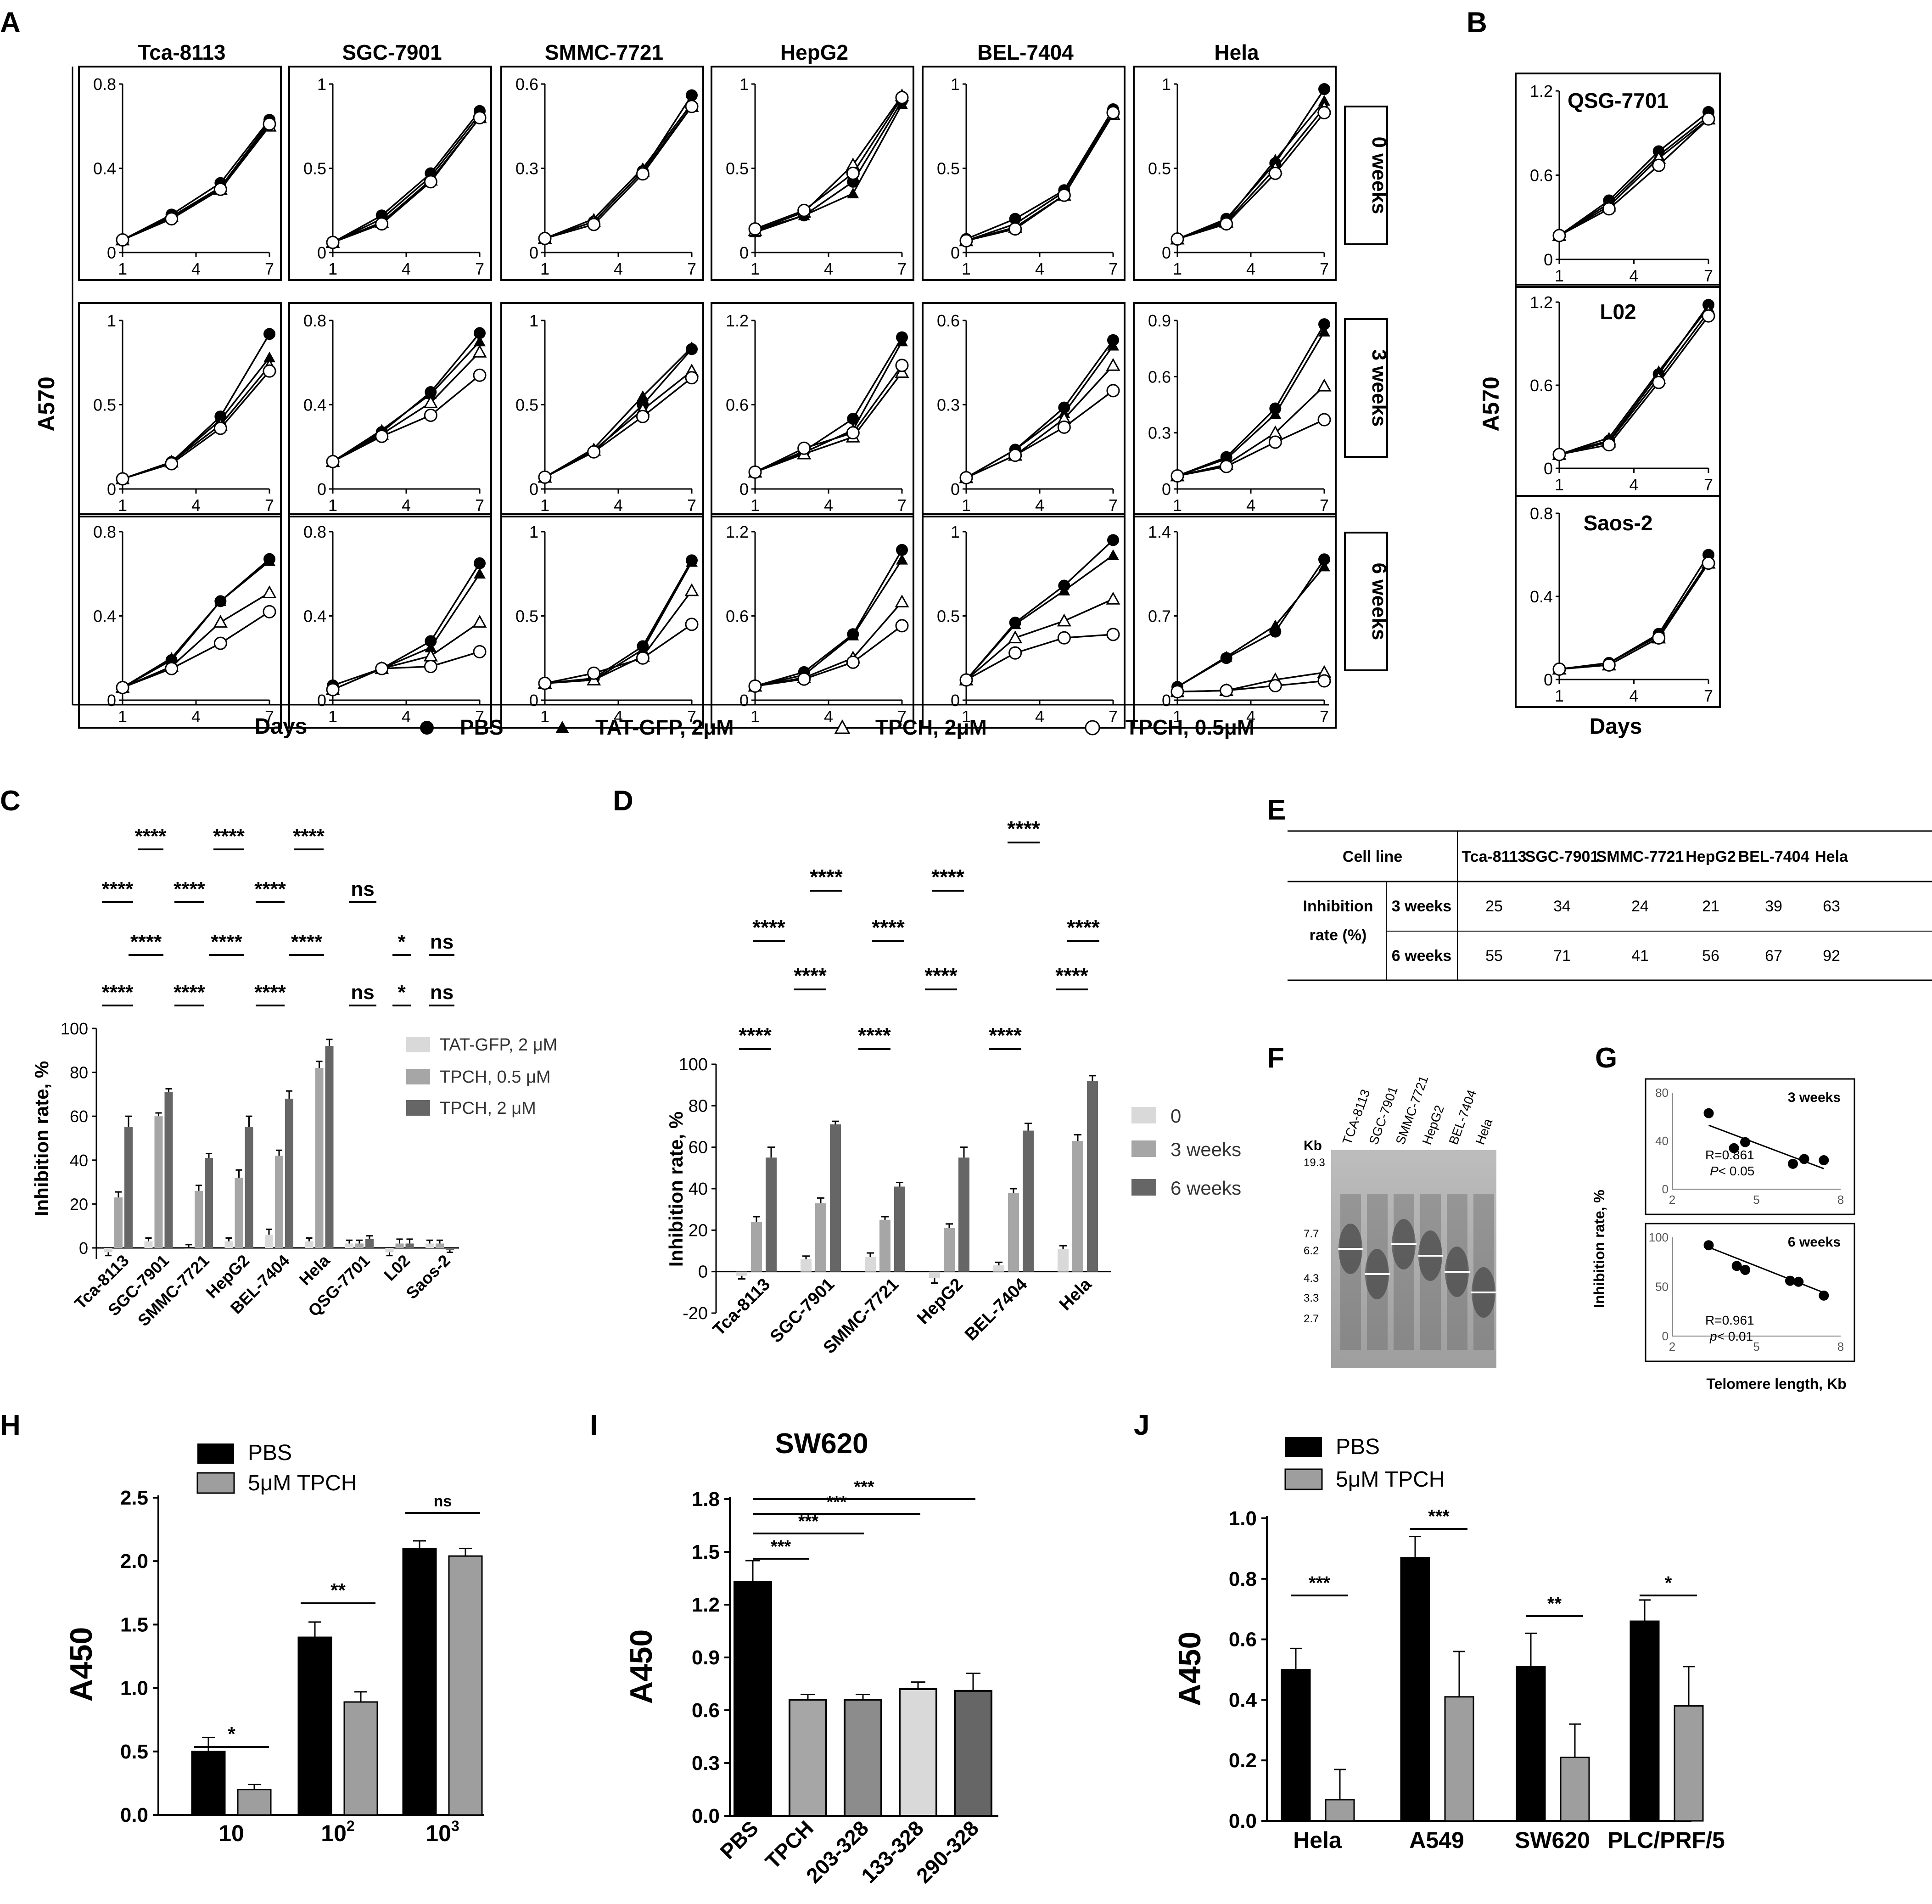 The image size is (1932, 1904). Describe the element at coordinates (1039, 506) in the screenshot. I see `panel-a-1-4-xtick-label-1: 4` at that location.